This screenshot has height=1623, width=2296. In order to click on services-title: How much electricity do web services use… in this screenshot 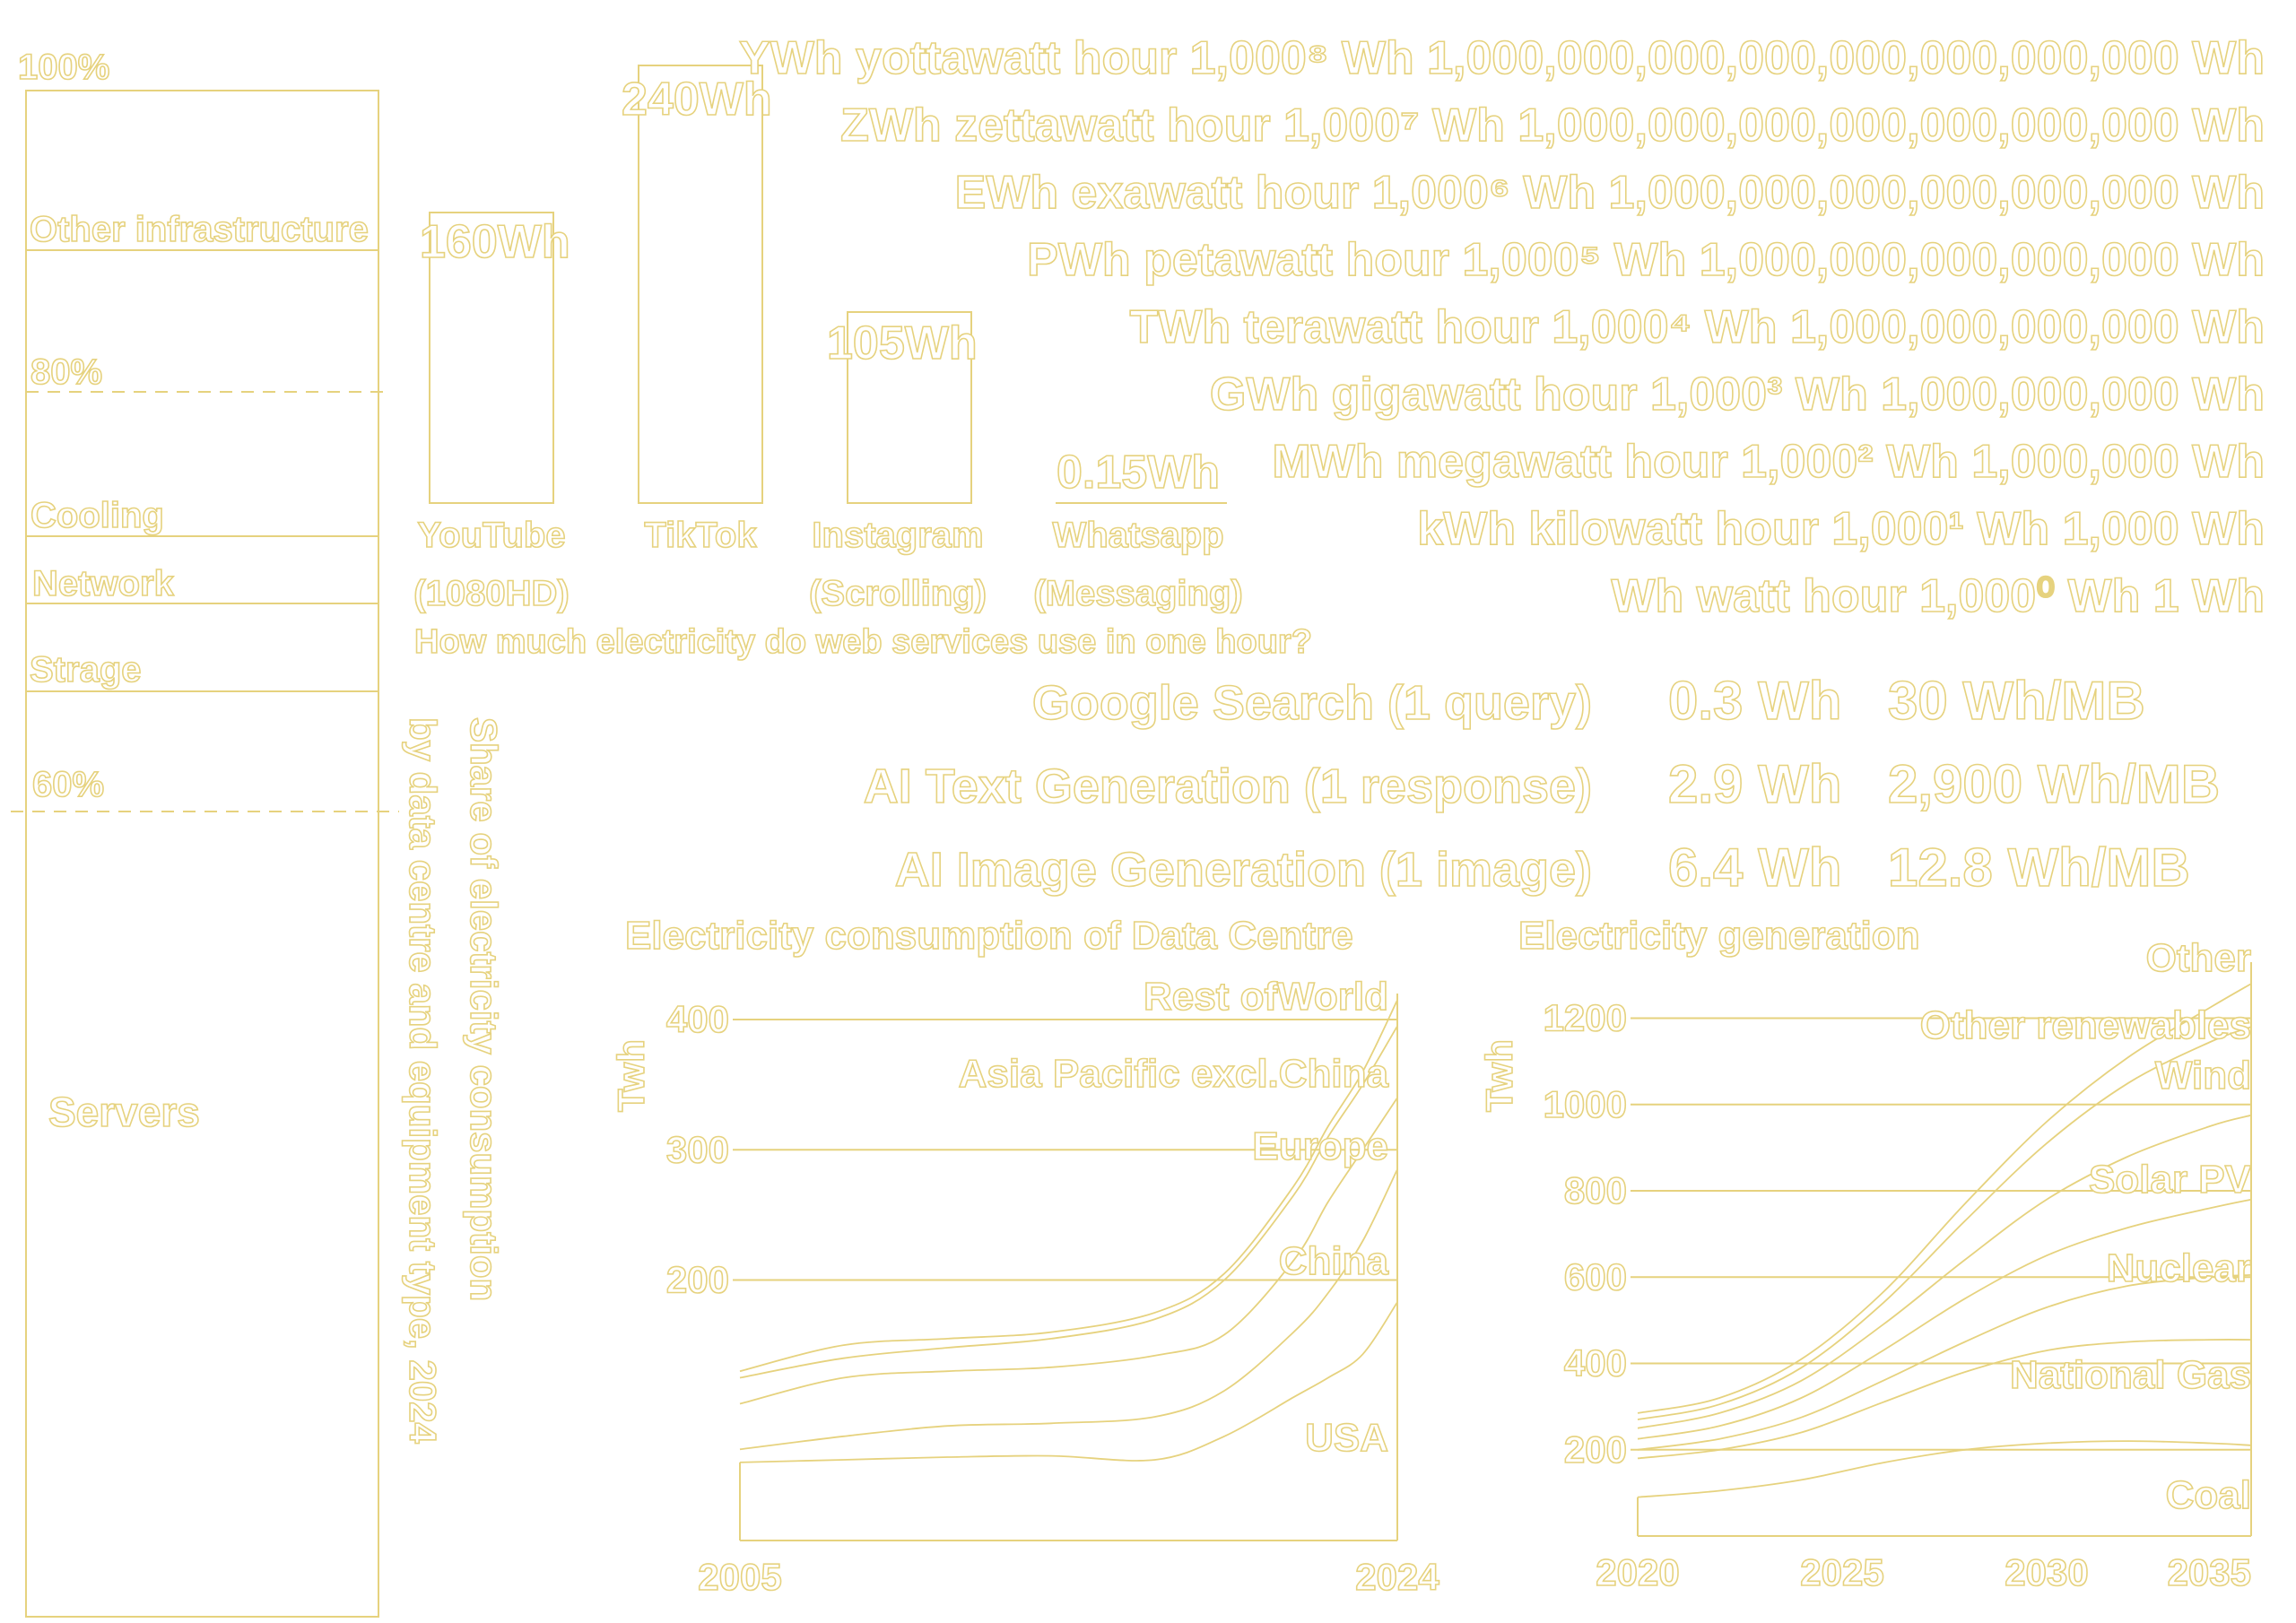, I will do `click(863, 642)`.